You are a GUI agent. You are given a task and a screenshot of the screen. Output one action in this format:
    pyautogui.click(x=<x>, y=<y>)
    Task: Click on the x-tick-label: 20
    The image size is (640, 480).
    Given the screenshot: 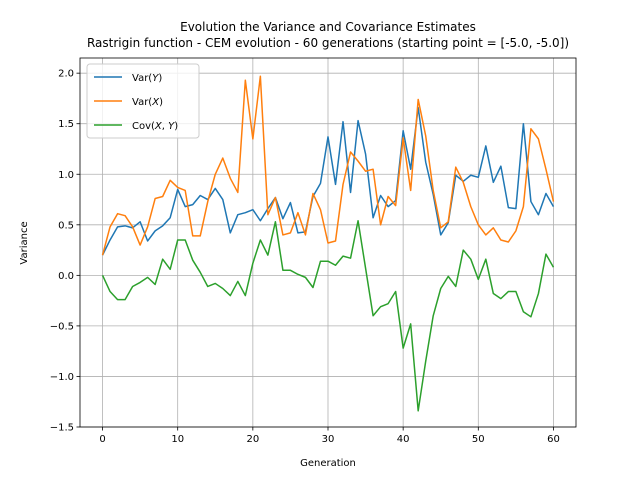 What is the action you would take?
    pyautogui.click(x=252, y=439)
    